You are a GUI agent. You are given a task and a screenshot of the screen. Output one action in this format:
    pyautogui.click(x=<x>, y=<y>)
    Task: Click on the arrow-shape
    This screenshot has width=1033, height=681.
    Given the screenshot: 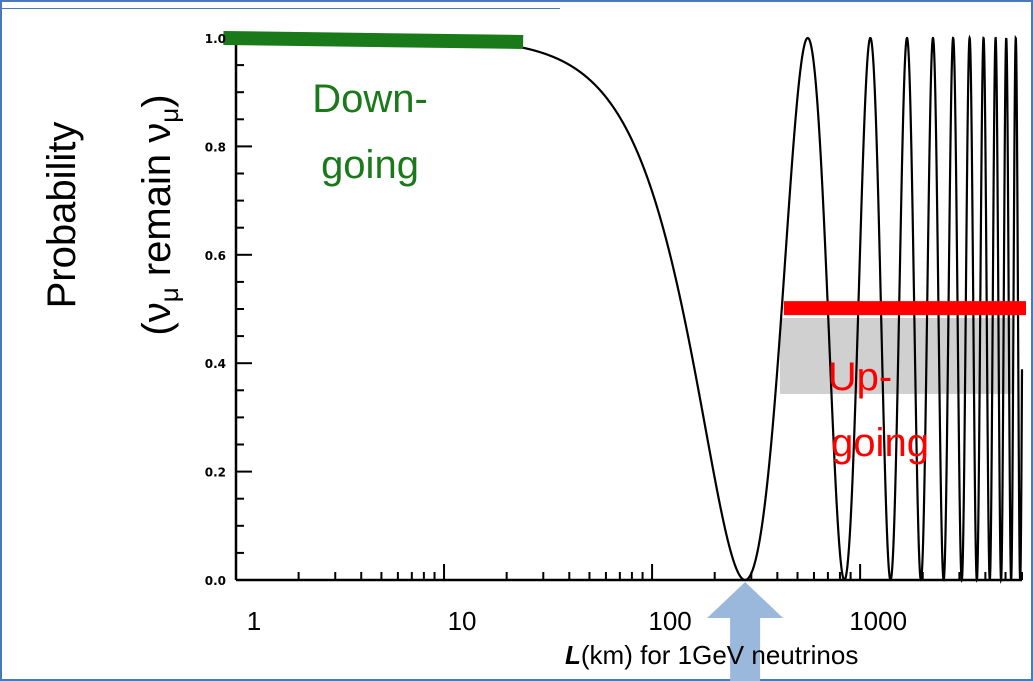 What is the action you would take?
    pyautogui.click(x=745, y=631)
    